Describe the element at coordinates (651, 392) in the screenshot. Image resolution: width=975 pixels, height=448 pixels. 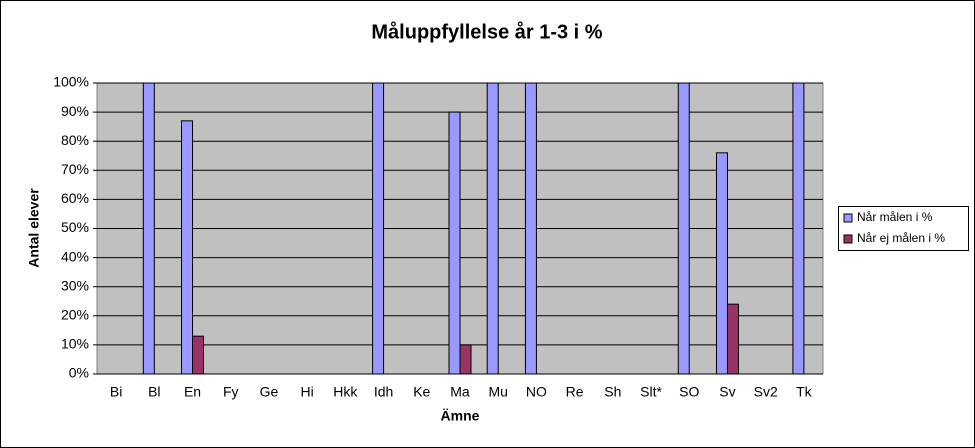
I see `x-tick-label: Slt*` at that location.